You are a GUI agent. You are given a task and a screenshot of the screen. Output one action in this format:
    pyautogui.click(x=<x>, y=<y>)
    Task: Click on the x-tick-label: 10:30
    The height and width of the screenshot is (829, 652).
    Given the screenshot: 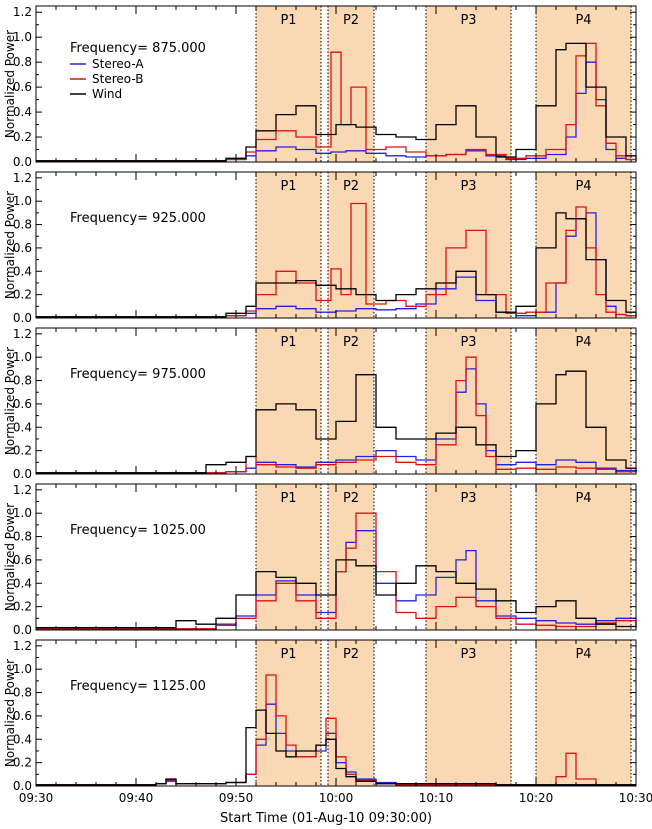 What is the action you would take?
    pyautogui.click(x=635, y=798)
    